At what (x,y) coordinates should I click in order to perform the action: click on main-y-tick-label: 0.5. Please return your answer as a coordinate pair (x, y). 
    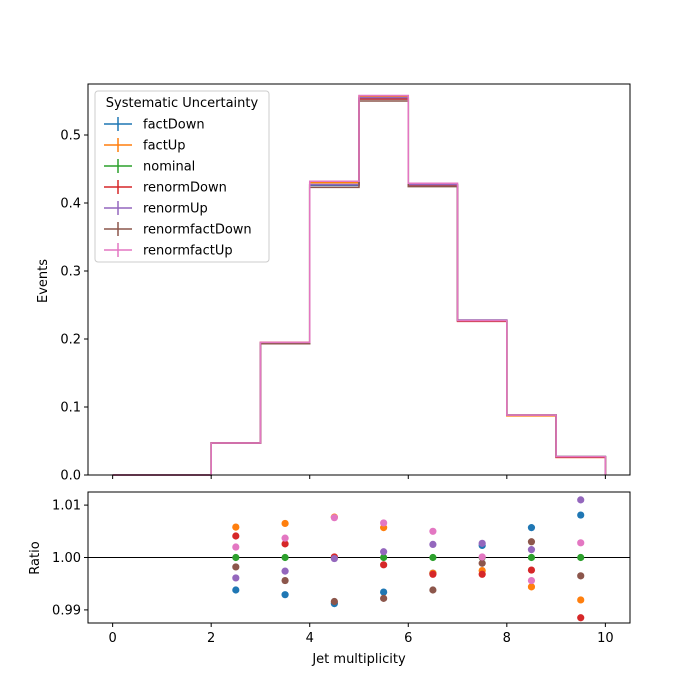
    Looking at the image, I should click on (70, 136).